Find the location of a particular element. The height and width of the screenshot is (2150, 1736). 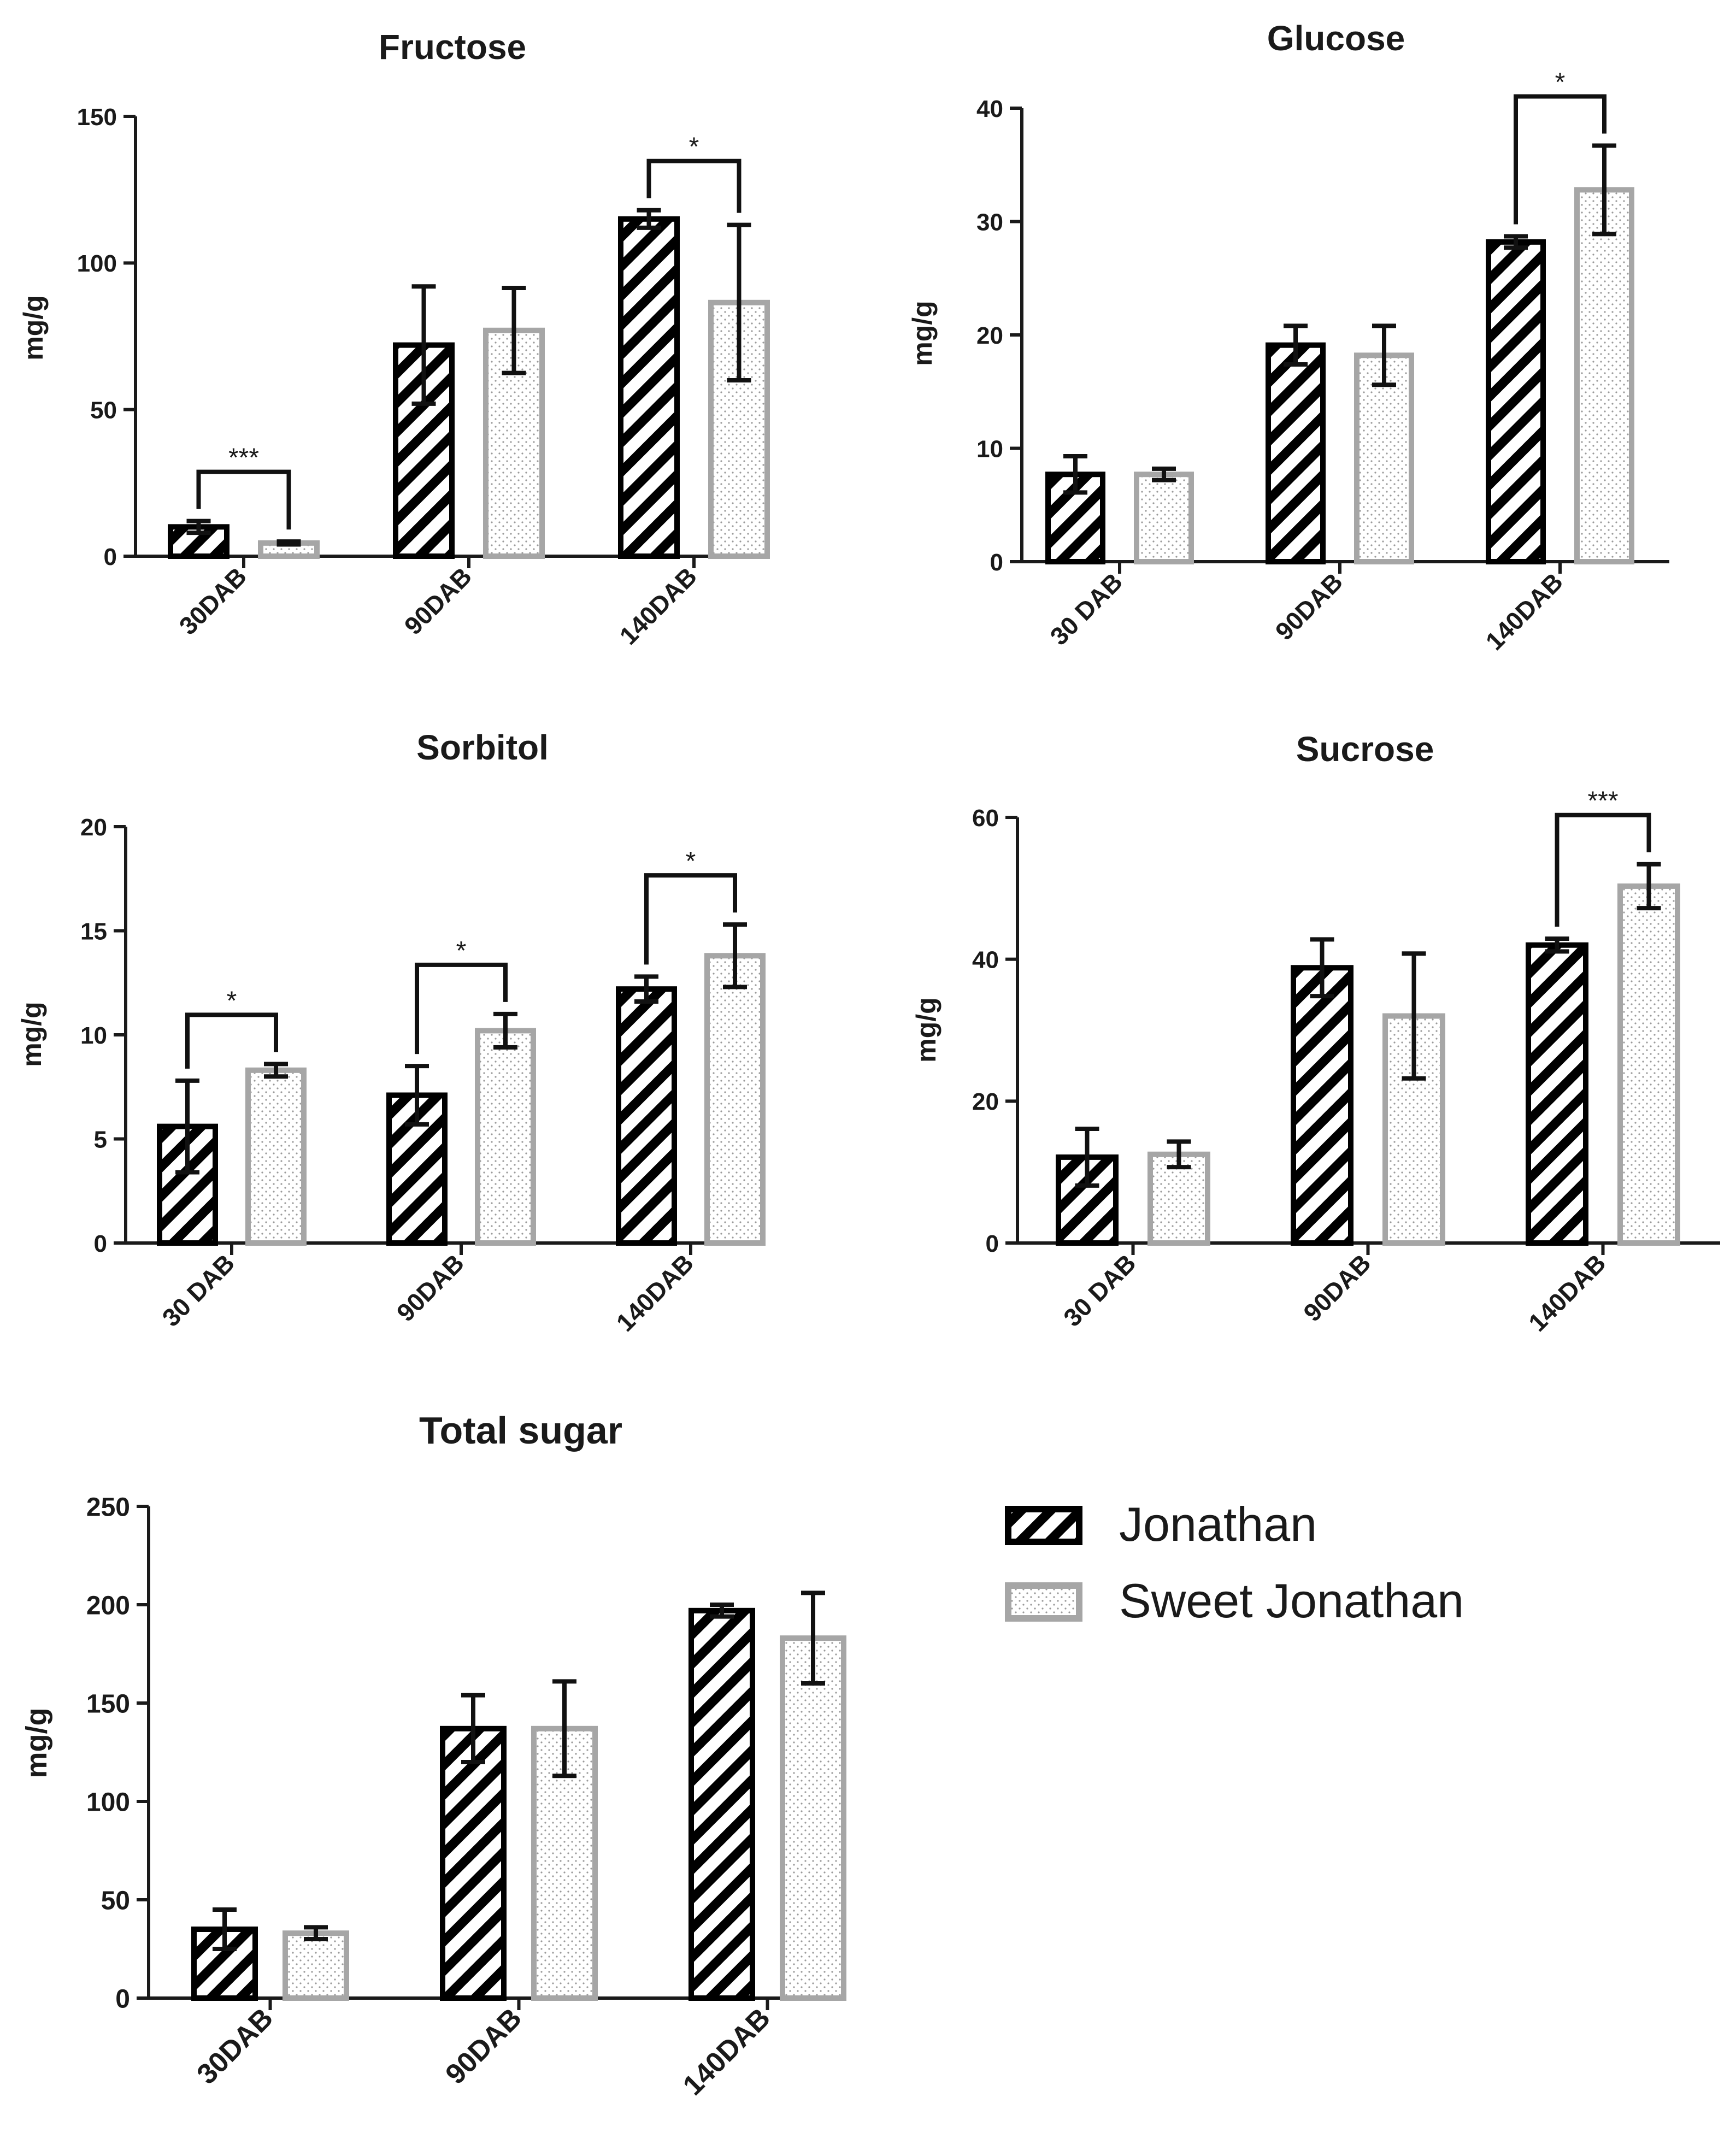

legend-swatch-hatched is located at coordinates (1043, 1525).